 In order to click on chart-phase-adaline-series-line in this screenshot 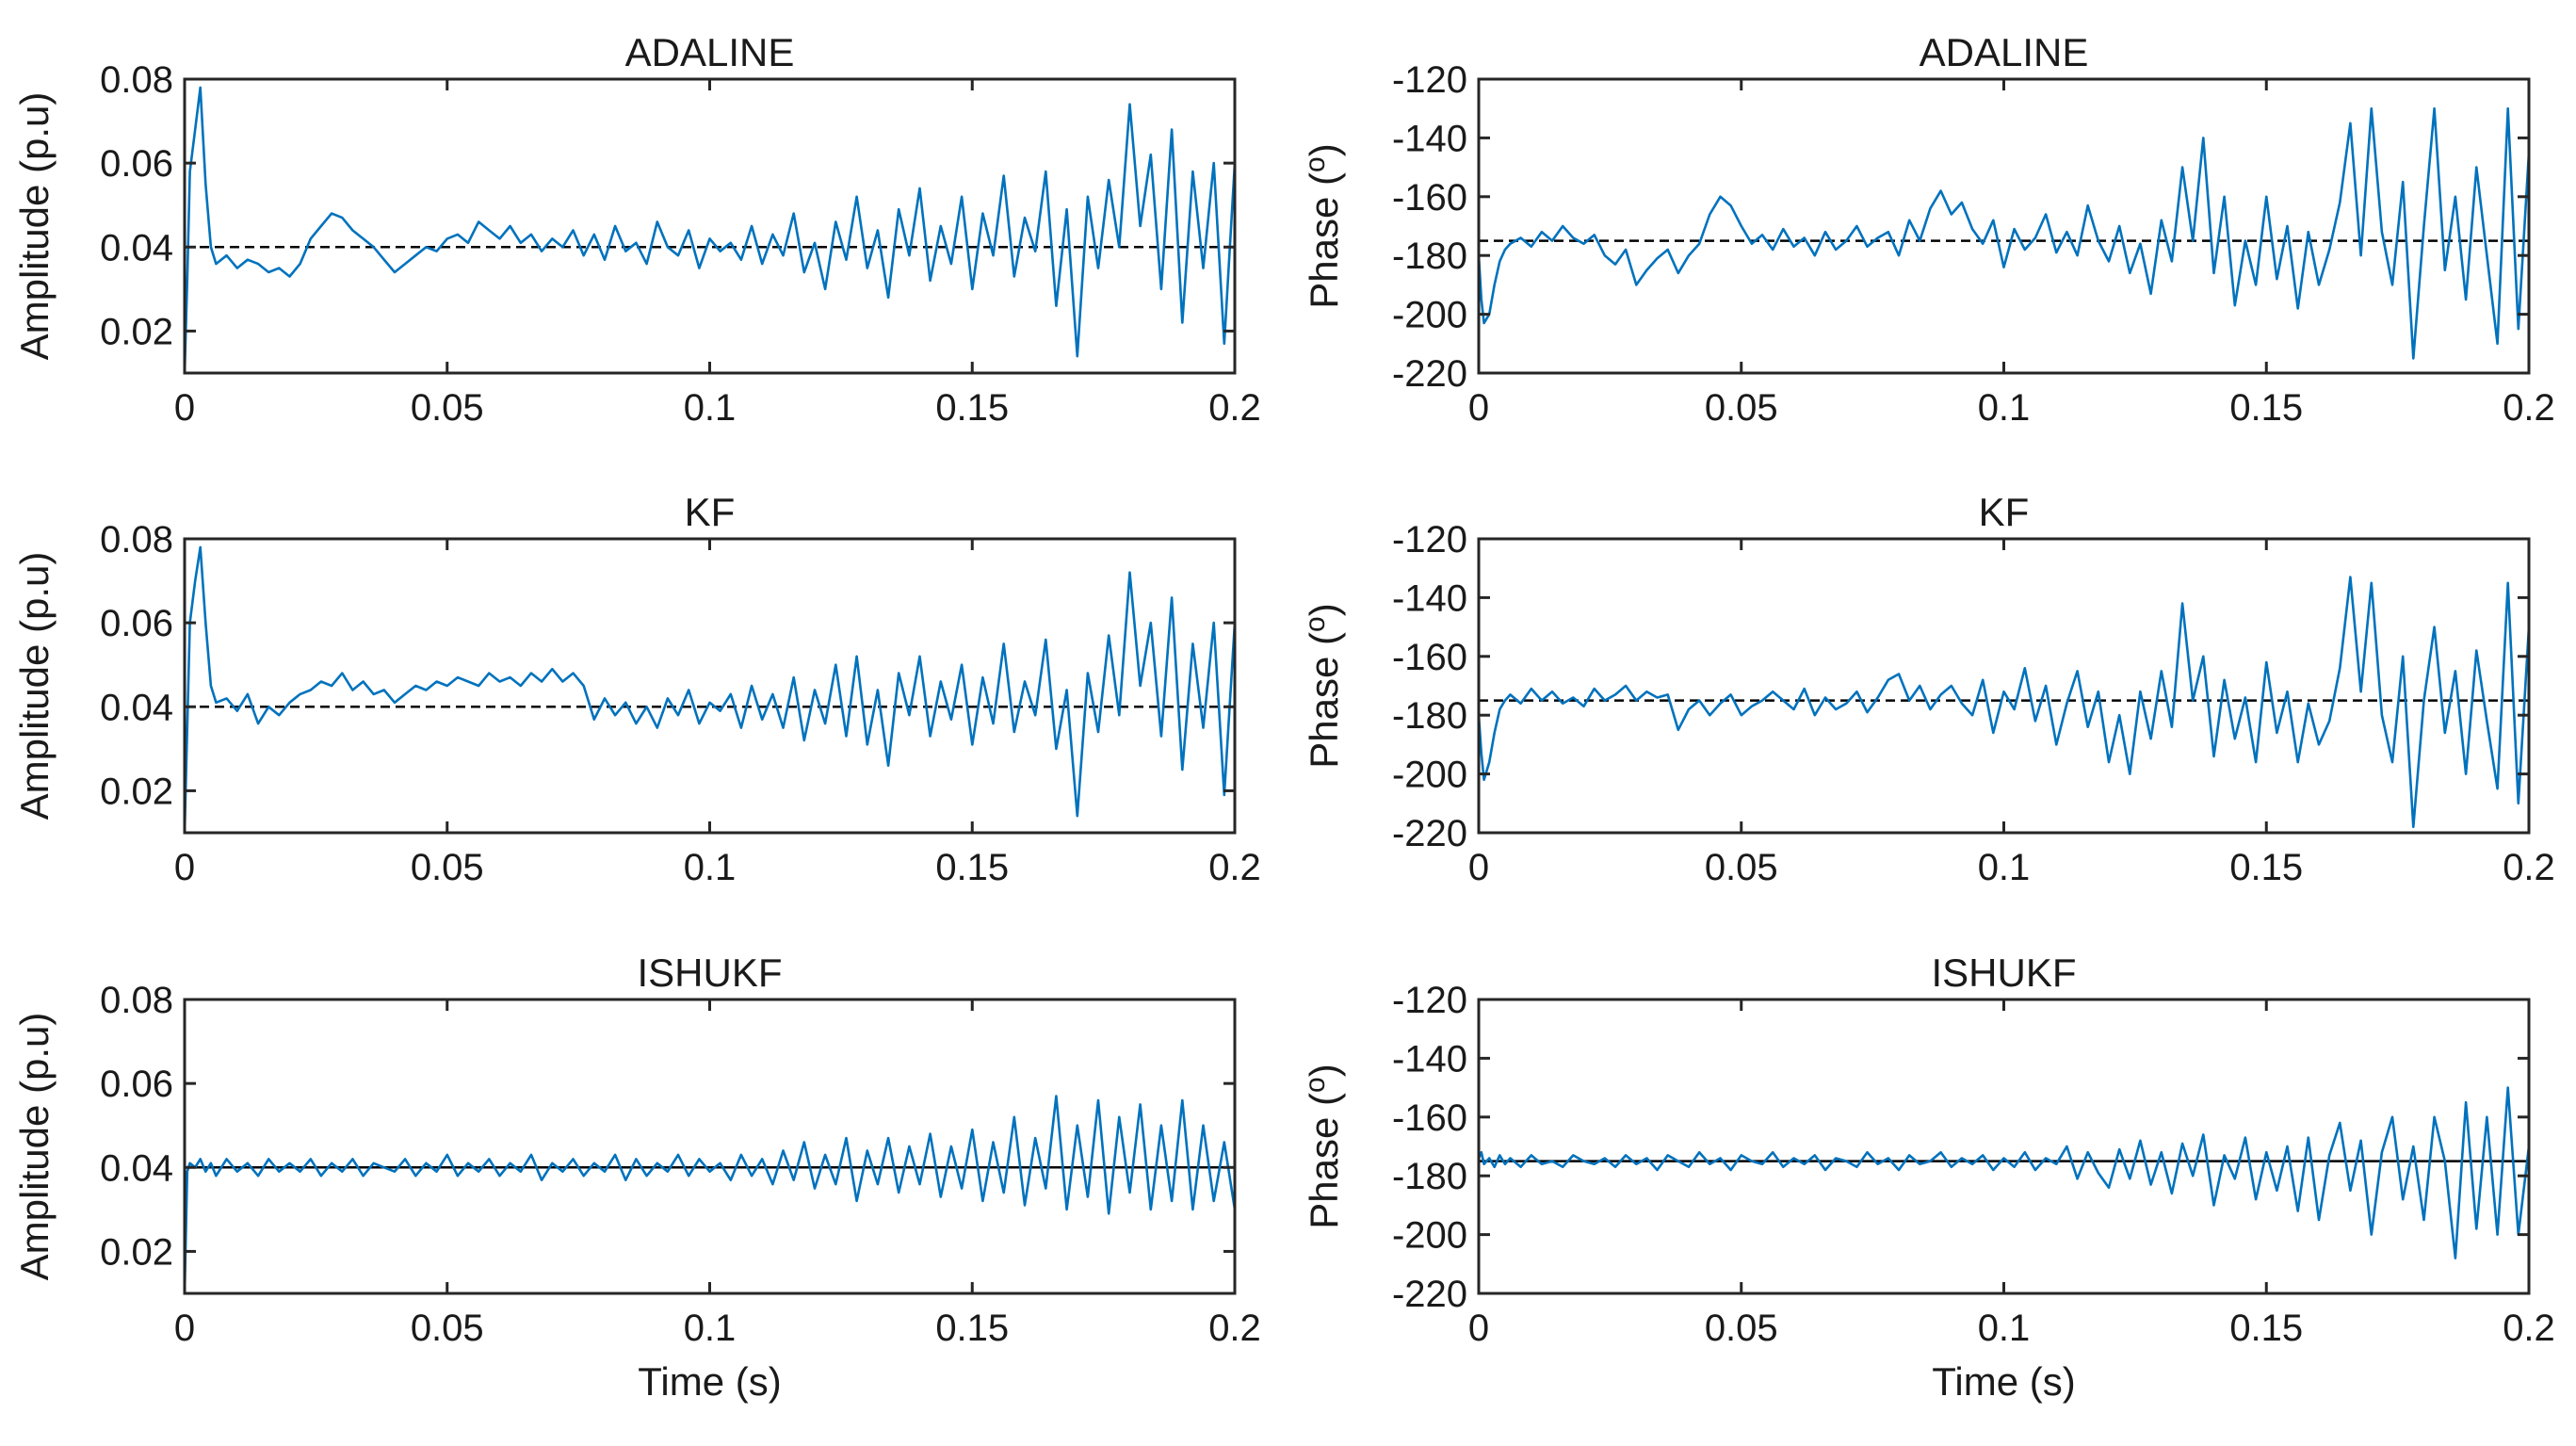, I will do `click(2004, 233)`.